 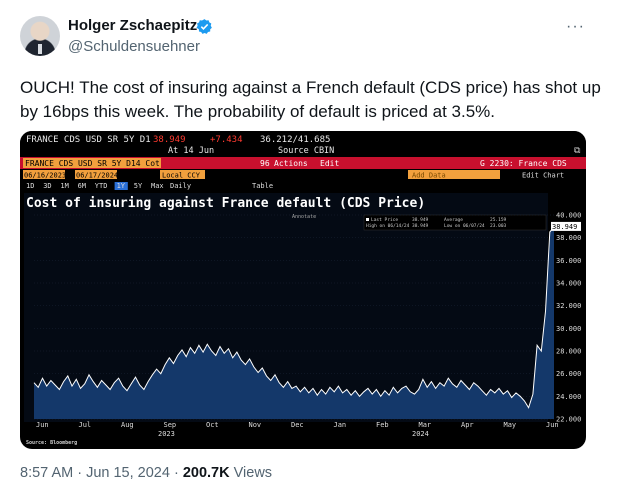 What do you see at coordinates (82, 186) in the screenshot?
I see `period-button-6m: 6M` at bounding box center [82, 186].